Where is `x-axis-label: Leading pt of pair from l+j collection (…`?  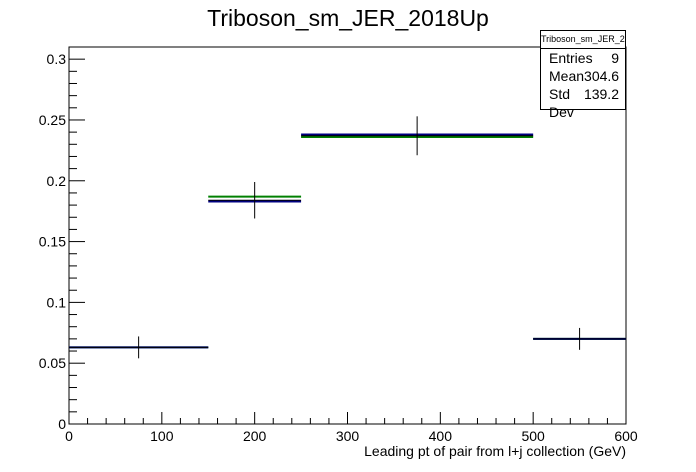
x-axis-label: Leading pt of pair from l+j collection (… is located at coordinates (495, 451).